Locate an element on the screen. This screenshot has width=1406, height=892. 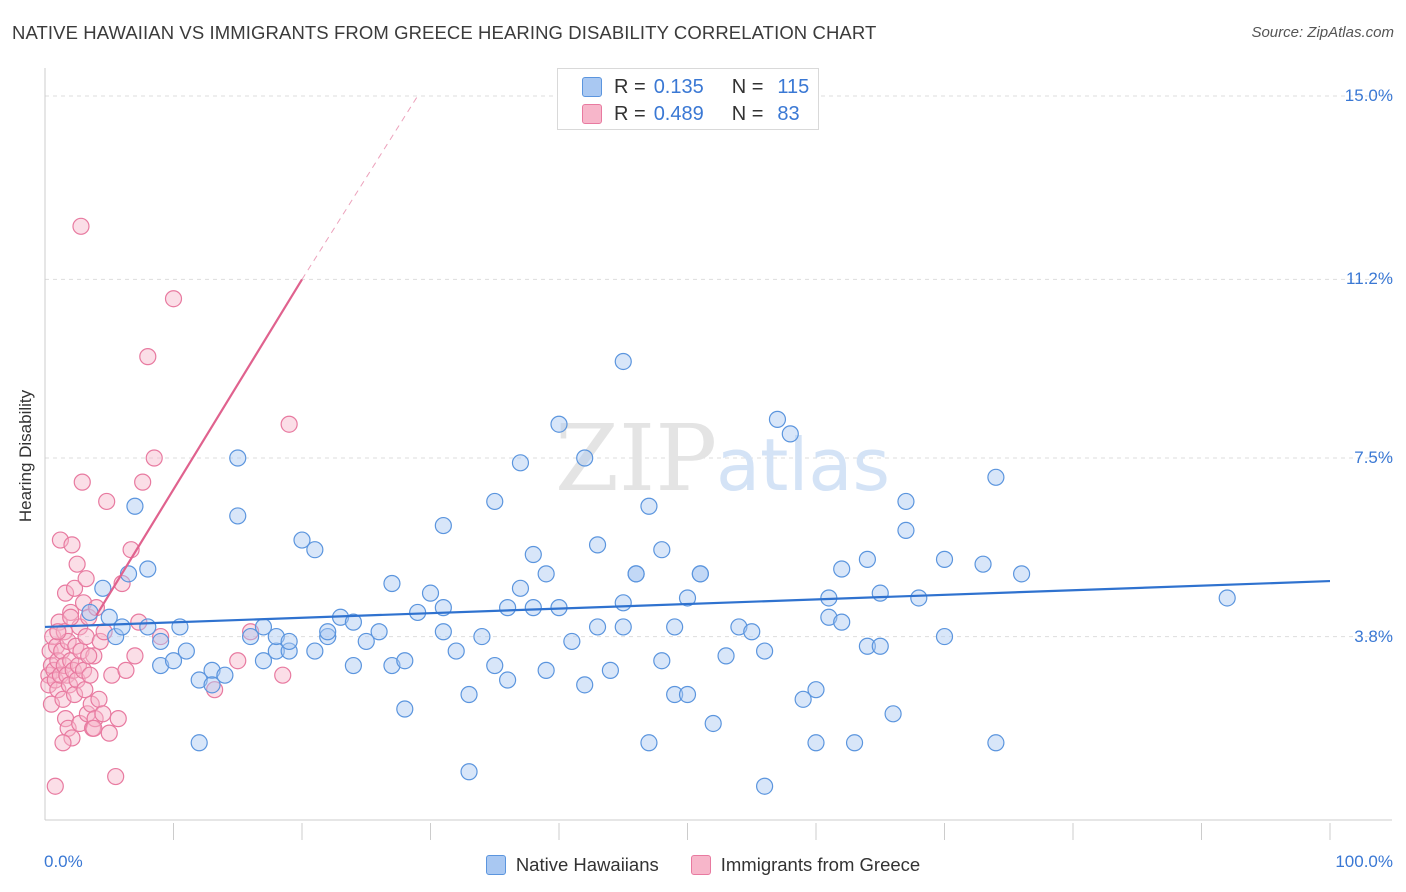
x-tick-label: 100.0% is located at coordinates (1364, 861).